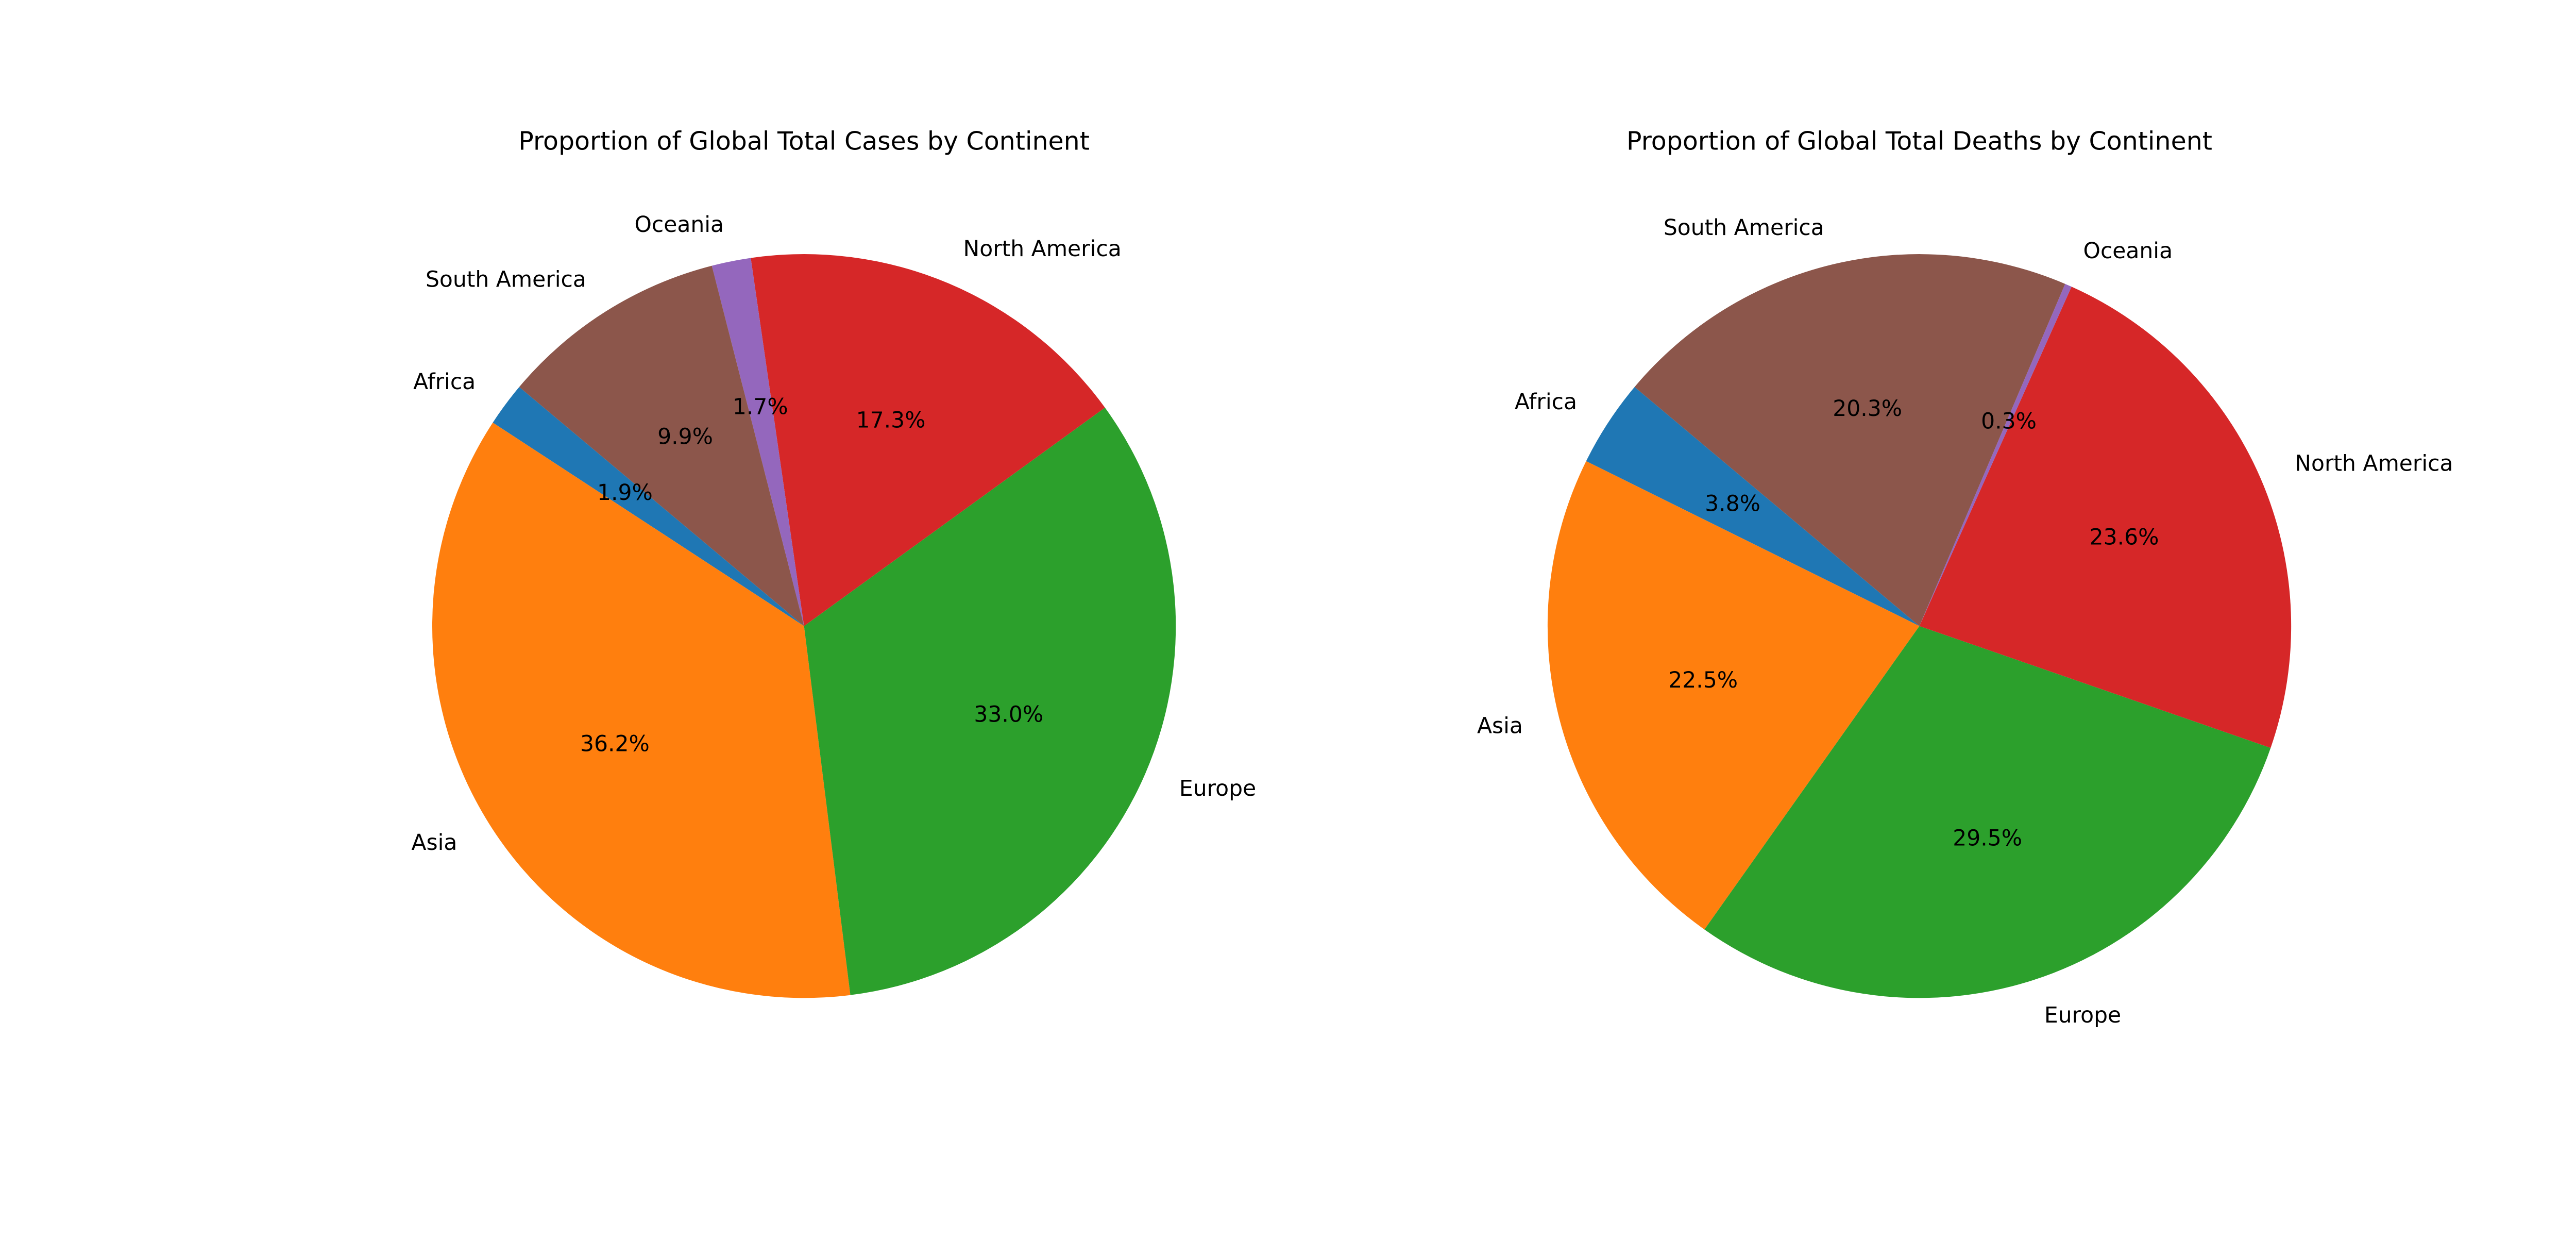 Image resolution: width=2576 pixels, height=1239 pixels. What do you see at coordinates (2082, 1015) in the screenshot?
I see `deaths-label-europe: Europe` at bounding box center [2082, 1015].